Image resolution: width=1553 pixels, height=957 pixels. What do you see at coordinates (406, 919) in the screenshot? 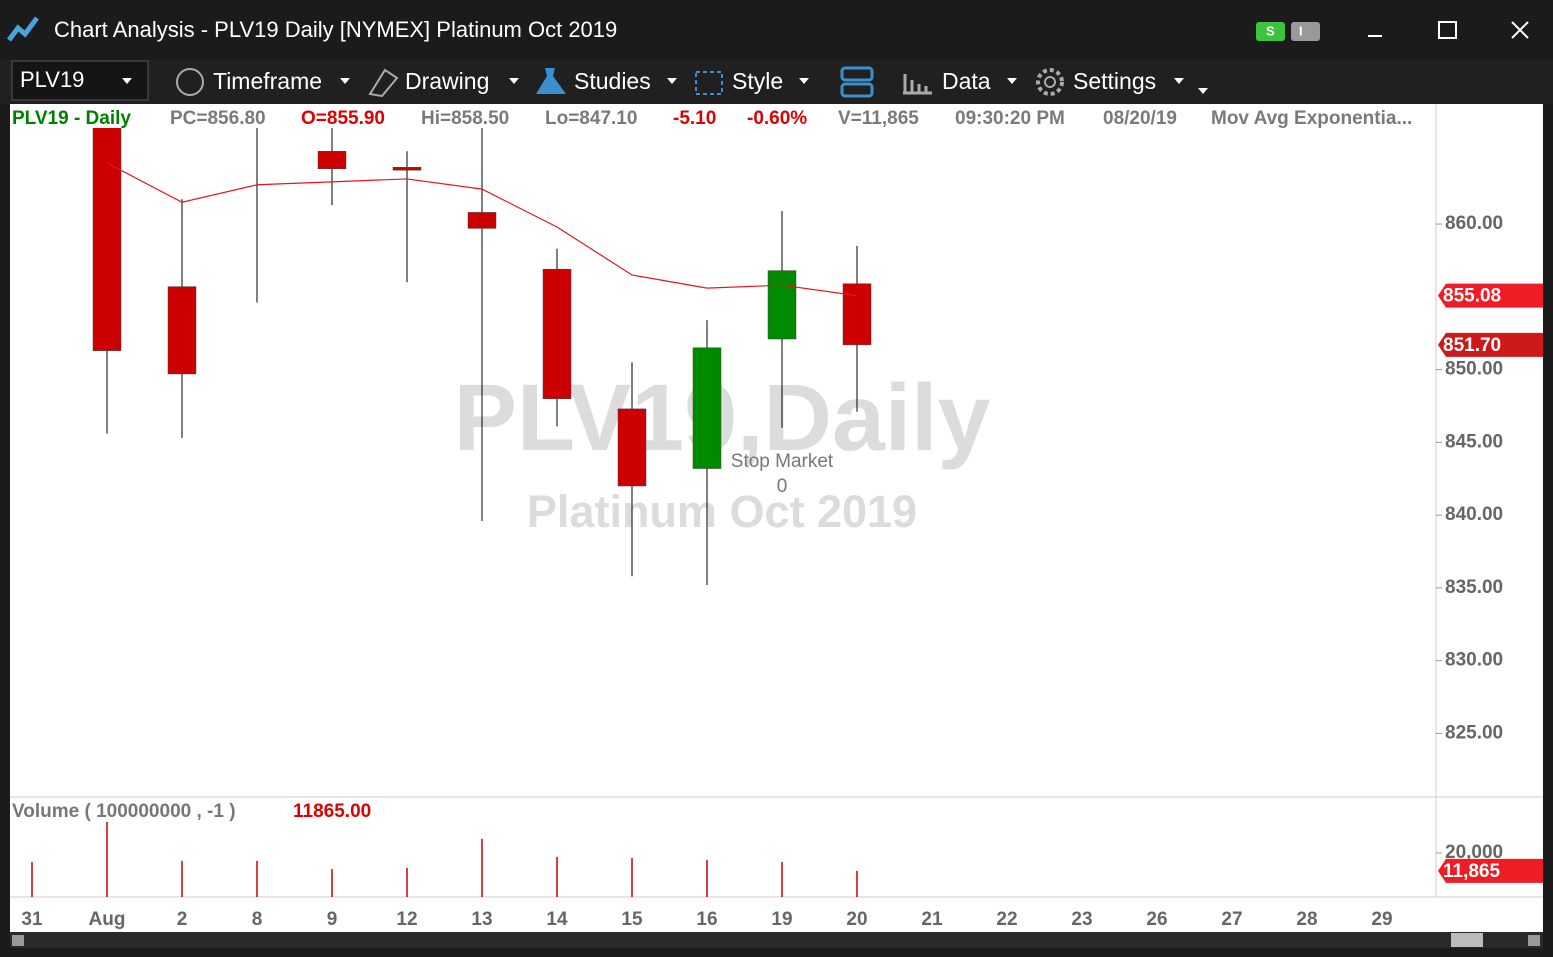
I see `x-tick-label: 12` at bounding box center [406, 919].